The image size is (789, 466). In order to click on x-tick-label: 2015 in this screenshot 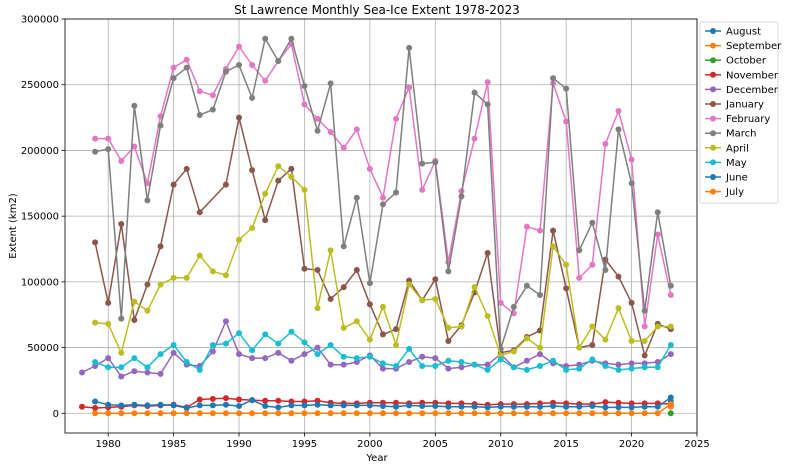, I will do `click(565, 444)`.